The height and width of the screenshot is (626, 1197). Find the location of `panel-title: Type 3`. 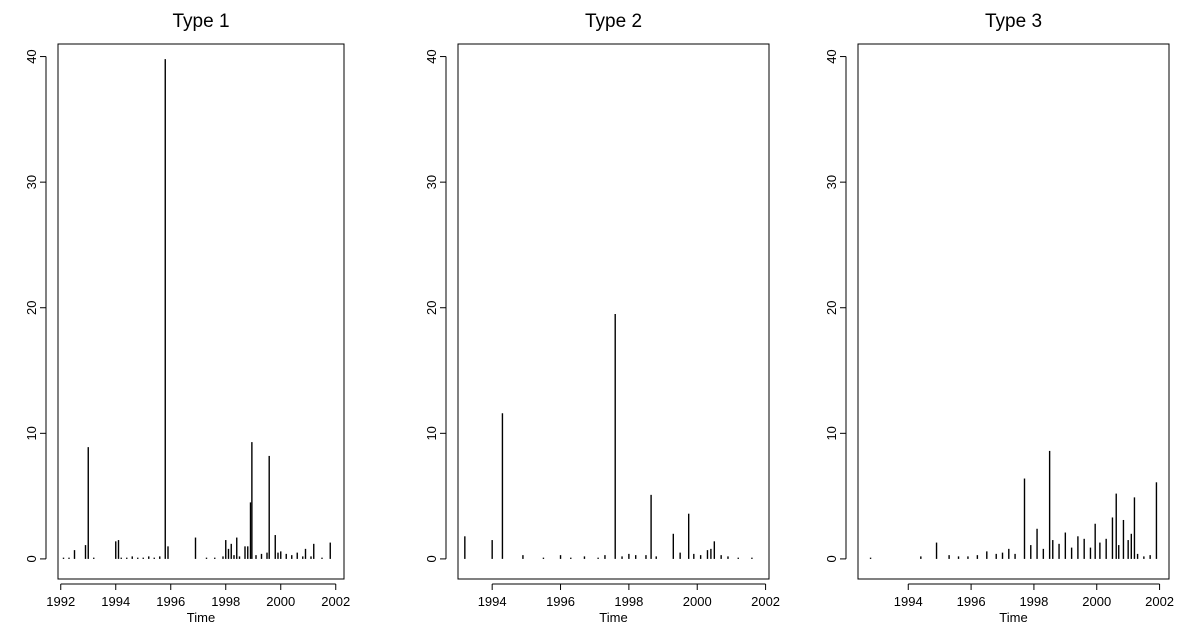

panel-title: Type 3 is located at coordinates (1013, 21).